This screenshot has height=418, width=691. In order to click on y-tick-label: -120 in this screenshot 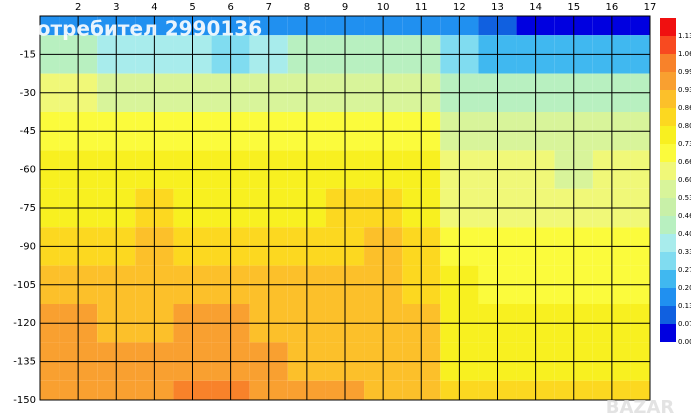, I will do `click(24, 323)`.